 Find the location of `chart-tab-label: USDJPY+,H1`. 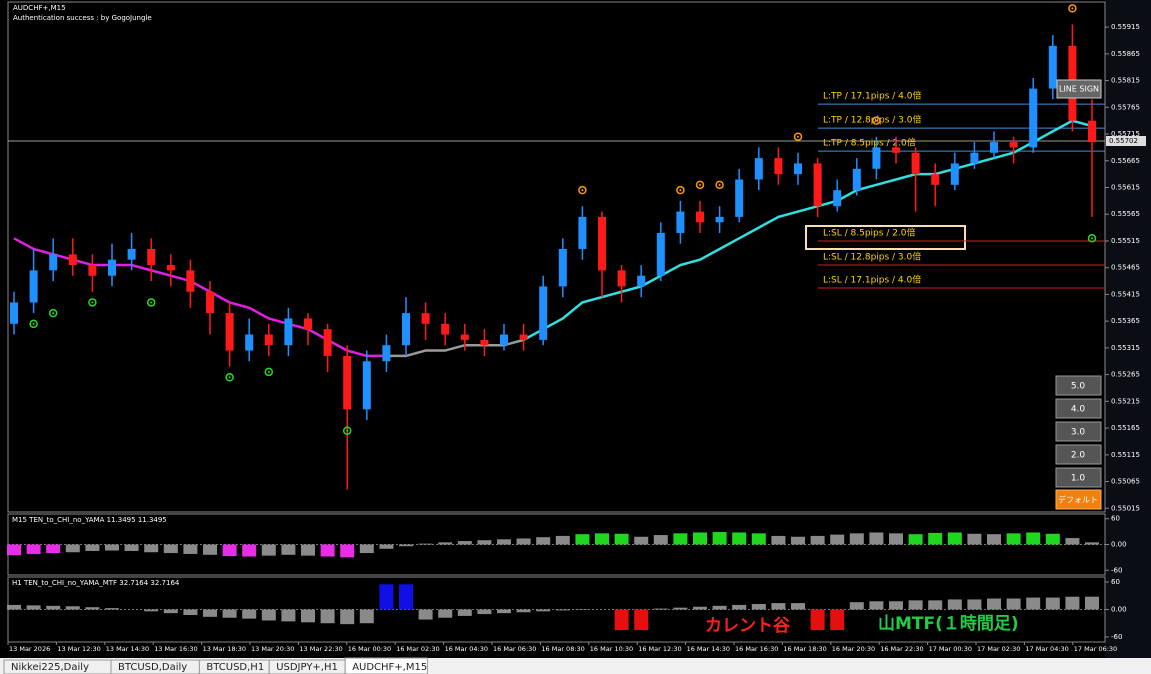

chart-tab-label: USDJPY+,H1 is located at coordinates (307, 667).